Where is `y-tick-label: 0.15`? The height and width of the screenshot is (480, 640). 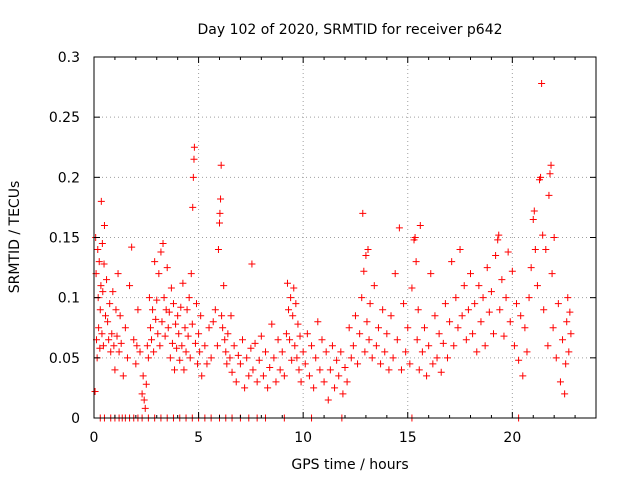
y-tick-label: 0.15 is located at coordinates (64, 239).